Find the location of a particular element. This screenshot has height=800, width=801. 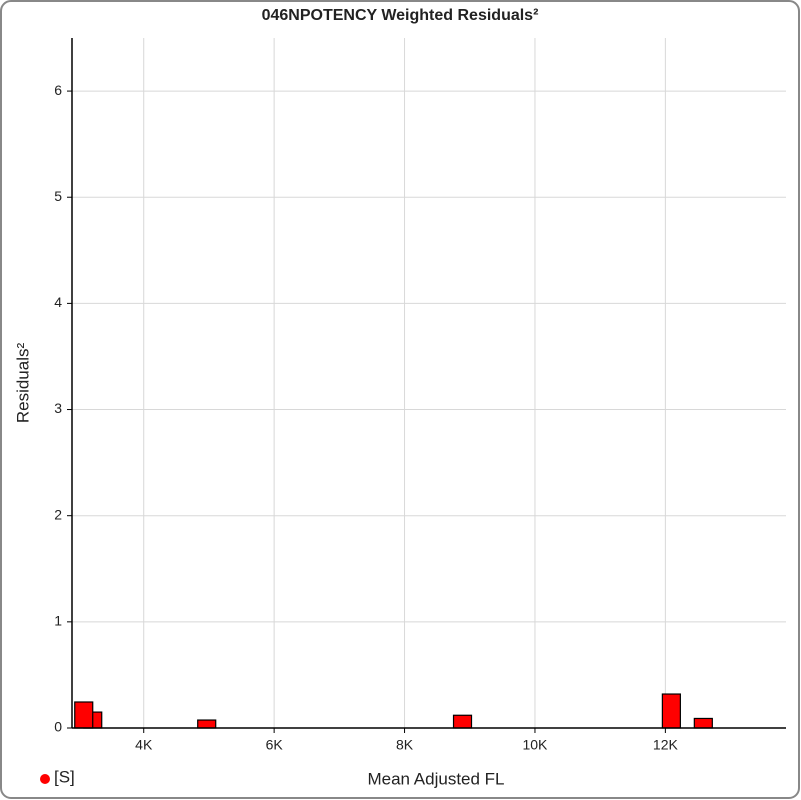

bars is located at coordinates (393, 711).